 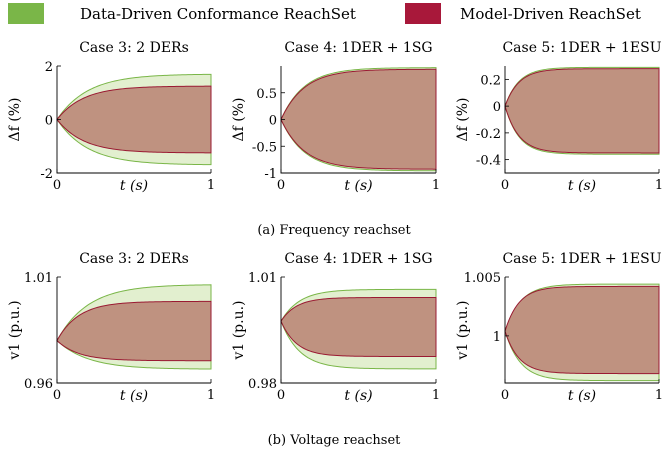 I want to click on y-tick-label: 0.2, so click(x=490, y=80).